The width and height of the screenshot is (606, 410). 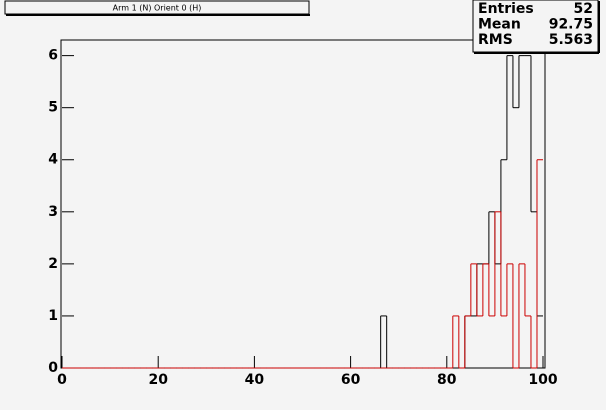 What do you see at coordinates (499, 25) in the screenshot?
I see `stats-label: Mean` at bounding box center [499, 25].